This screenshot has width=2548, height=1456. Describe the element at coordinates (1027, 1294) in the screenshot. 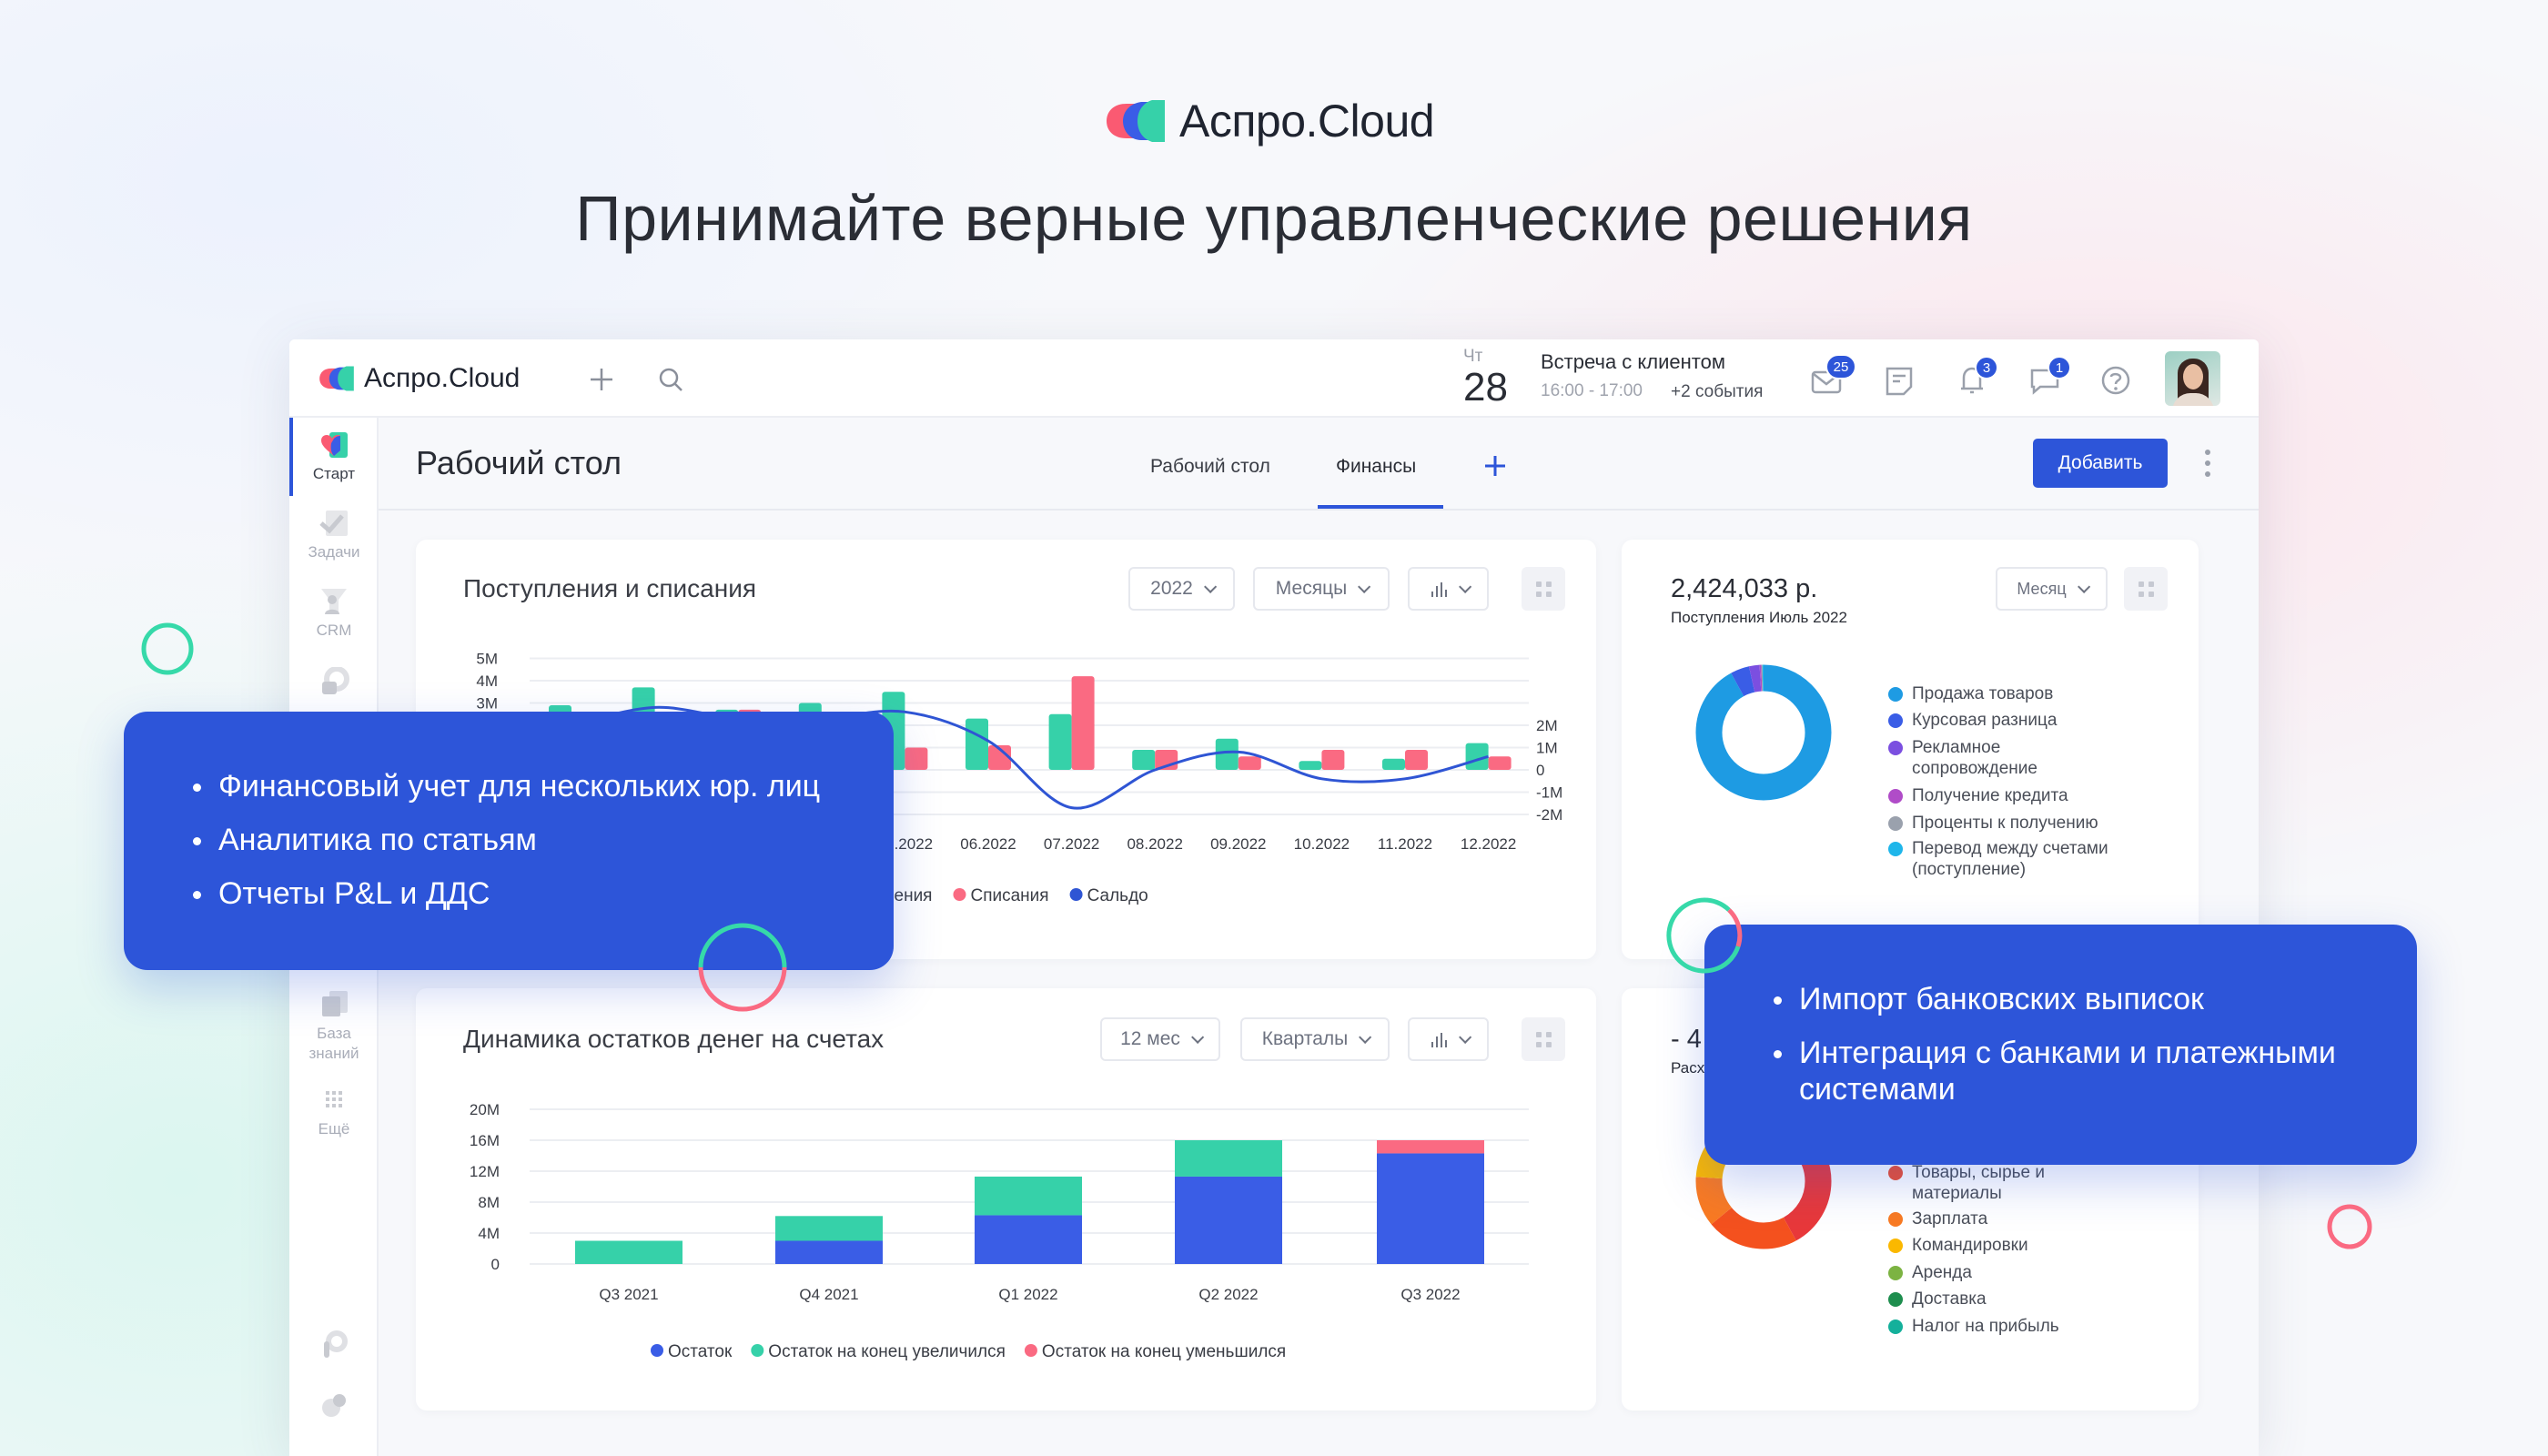

I see `x-tick-label: Q1 2022` at that location.